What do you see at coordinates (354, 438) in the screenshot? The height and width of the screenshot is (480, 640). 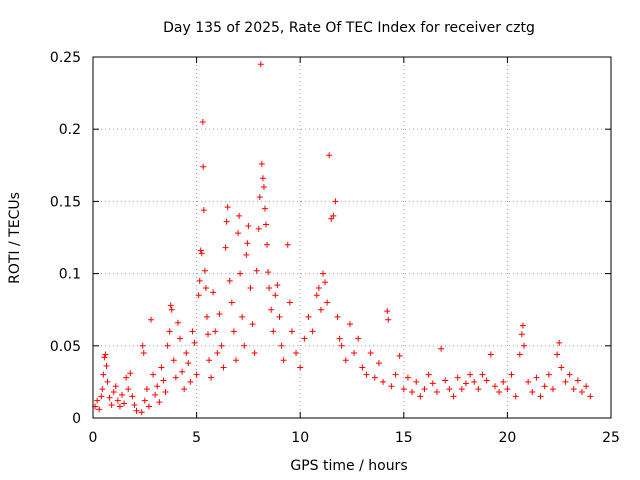 I see `x-tick-labels: 0 5 10 15 20 25` at bounding box center [354, 438].